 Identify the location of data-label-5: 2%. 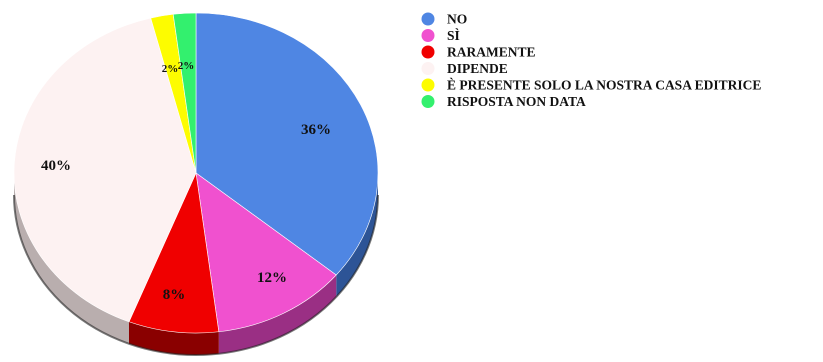
(170, 69).